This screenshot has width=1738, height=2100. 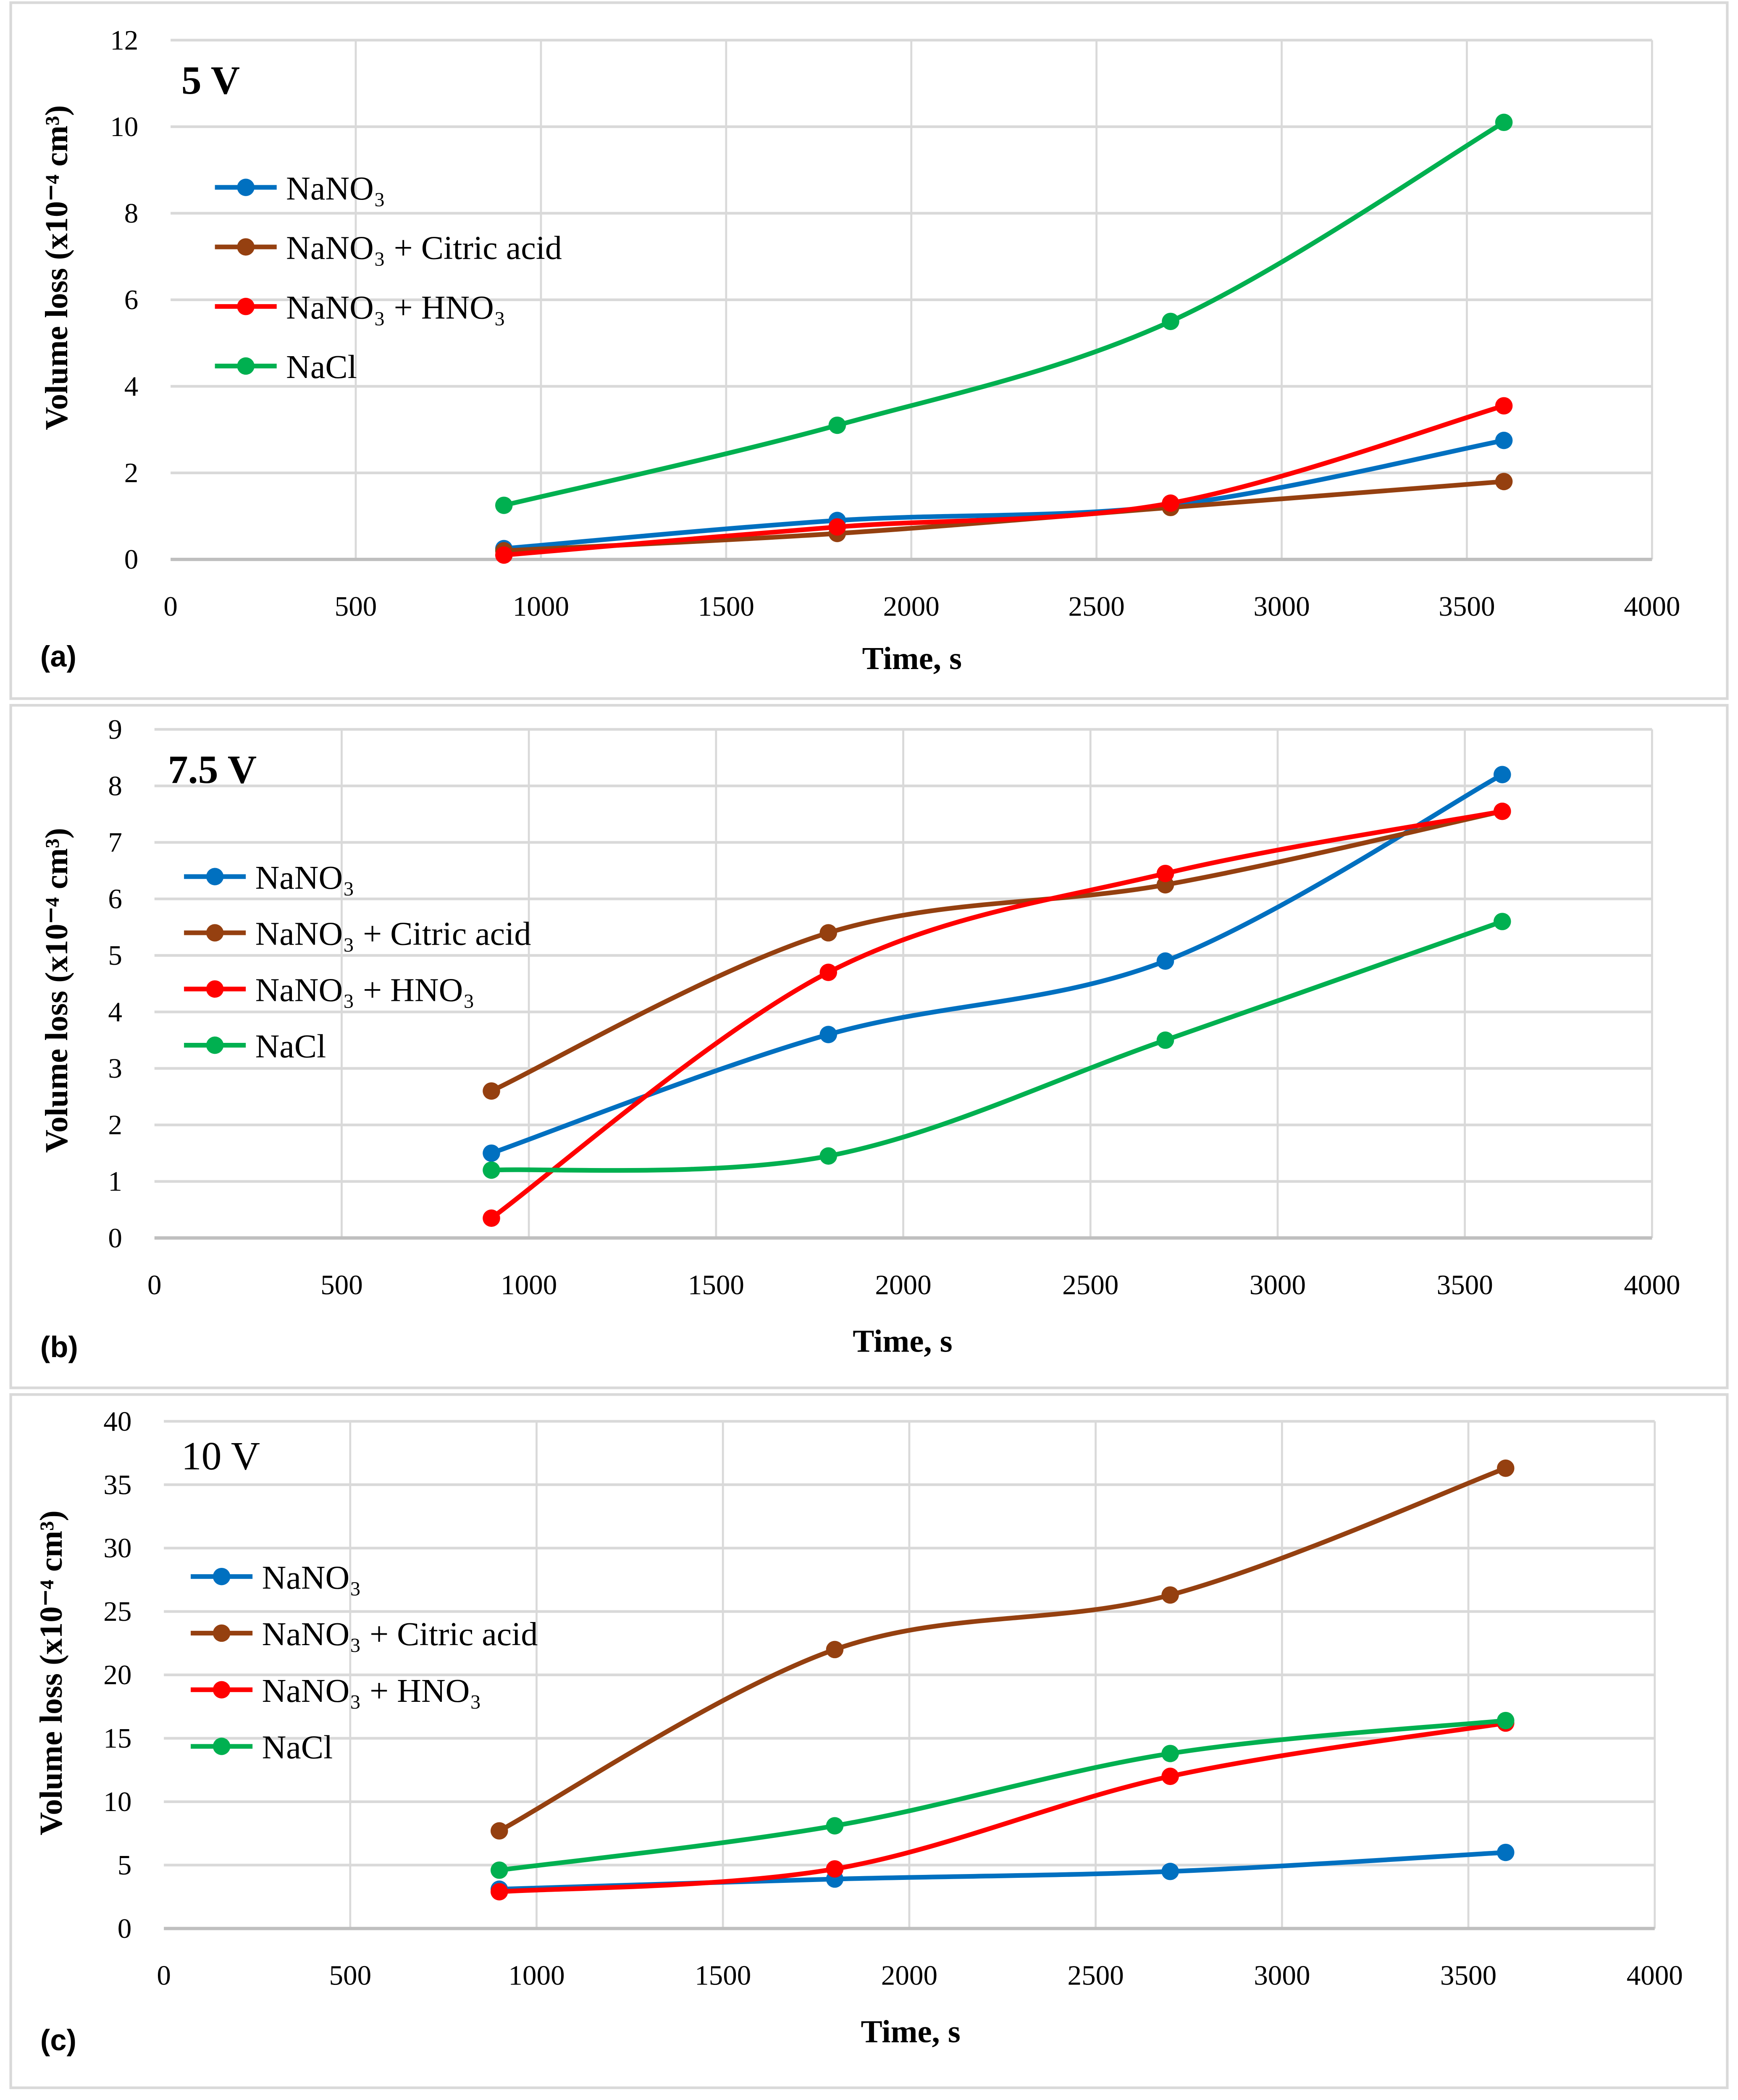 What do you see at coordinates (115, 1012) in the screenshot?
I see `y-tick-label: 4` at bounding box center [115, 1012].